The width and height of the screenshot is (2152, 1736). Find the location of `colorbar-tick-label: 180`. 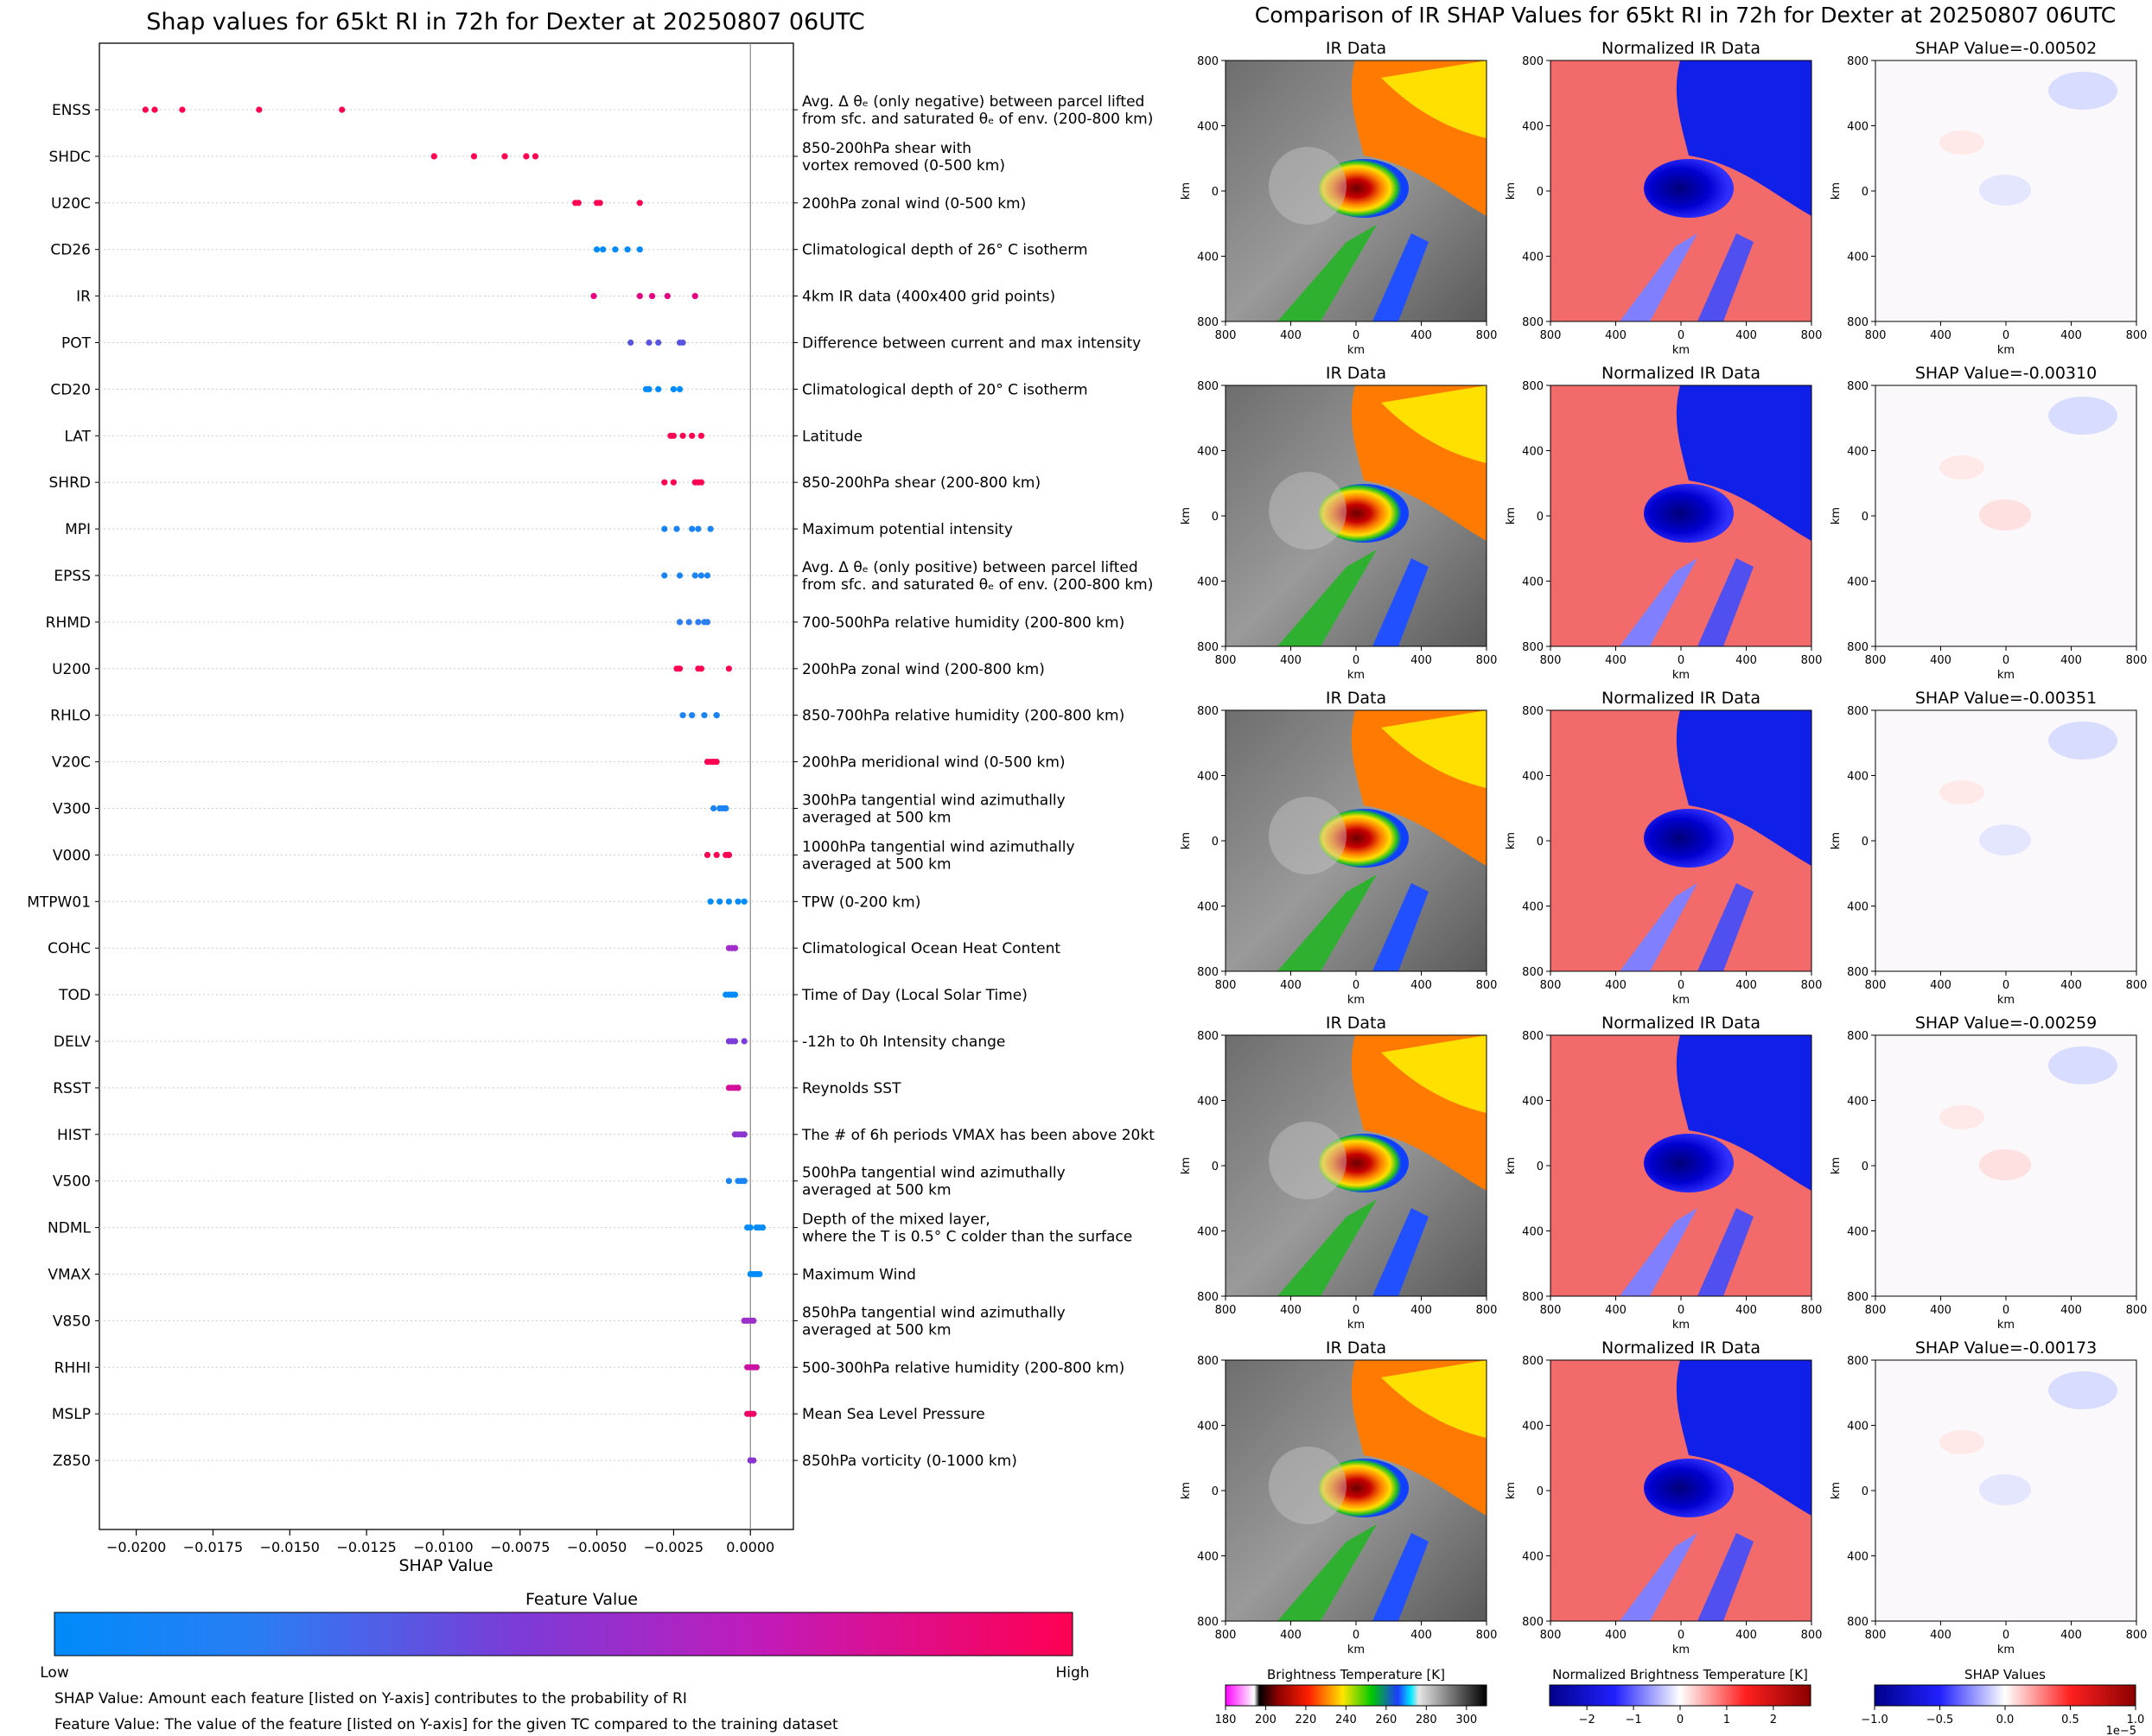

colorbar-tick-label: 180 is located at coordinates (1226, 1720).